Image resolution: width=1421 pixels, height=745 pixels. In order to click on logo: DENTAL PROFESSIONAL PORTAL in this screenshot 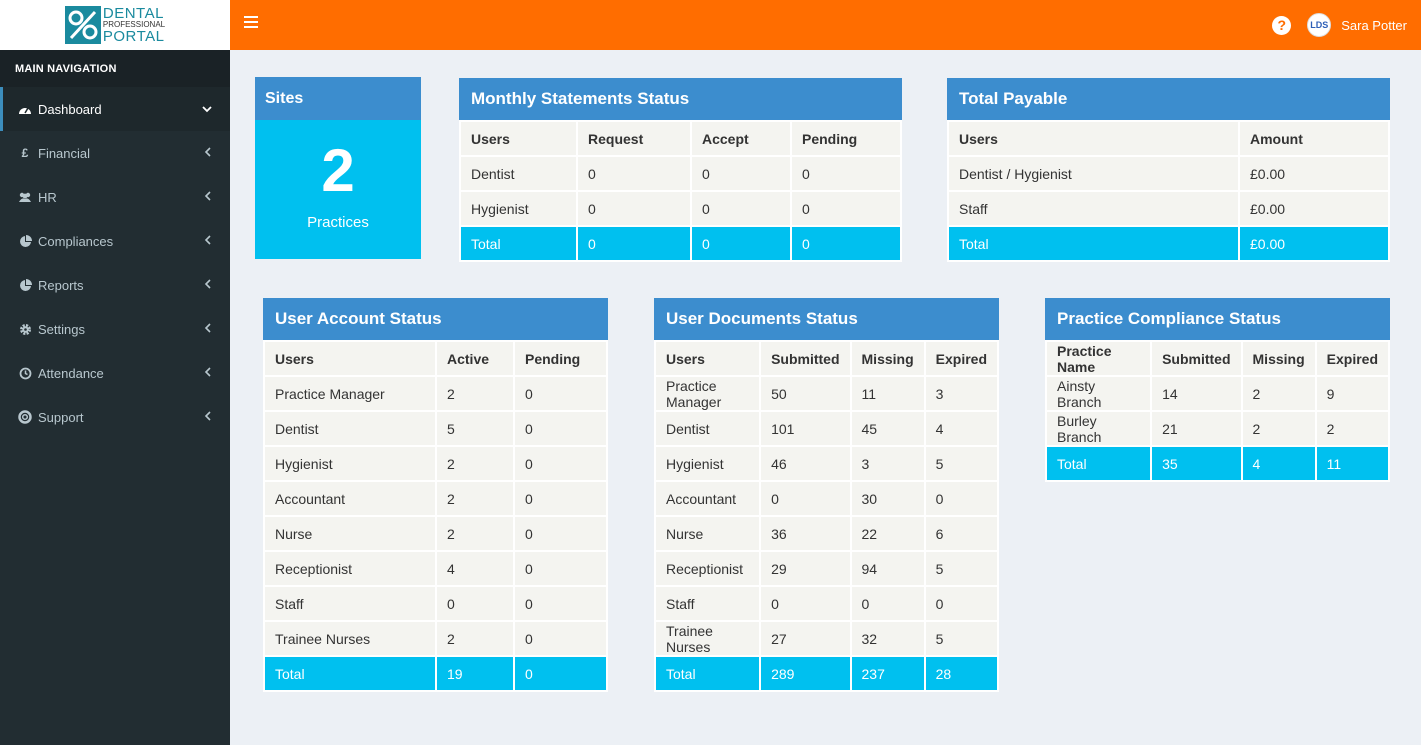, I will do `click(115, 25)`.